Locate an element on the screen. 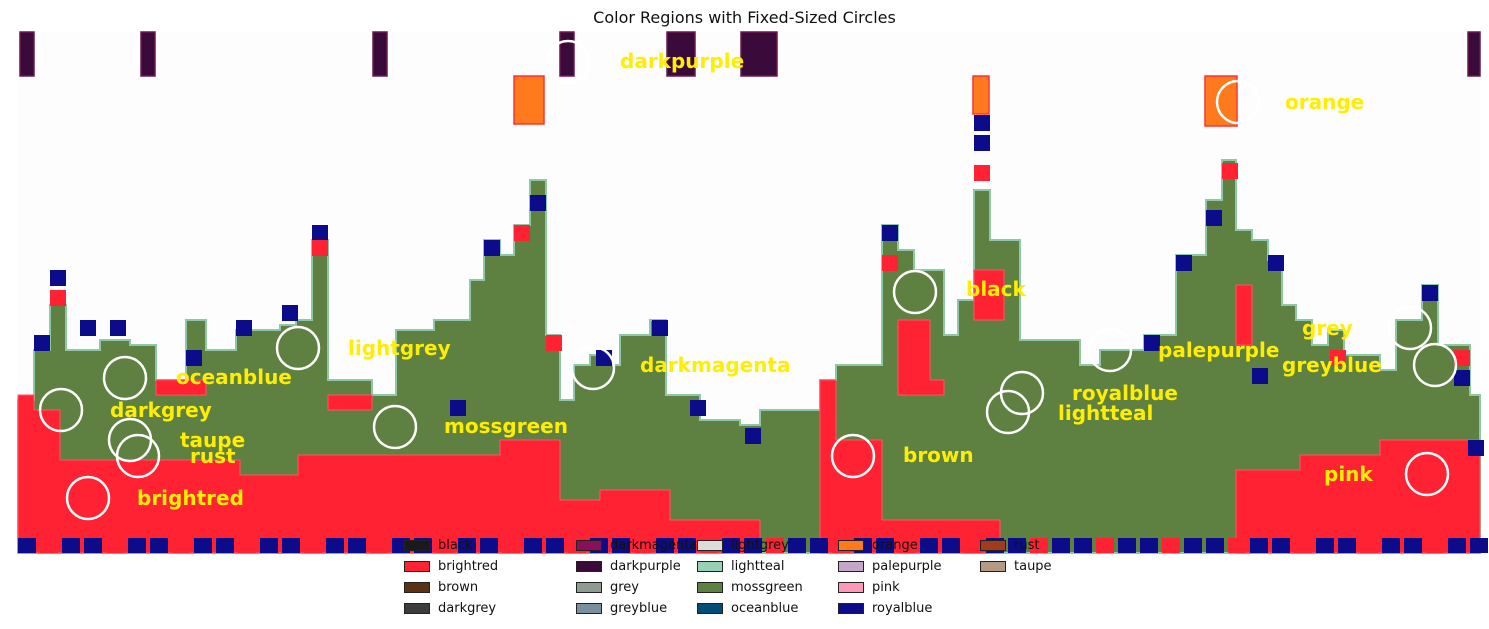 The width and height of the screenshot is (1489, 629). legend-item-orange: orange is located at coordinates (878, 545).